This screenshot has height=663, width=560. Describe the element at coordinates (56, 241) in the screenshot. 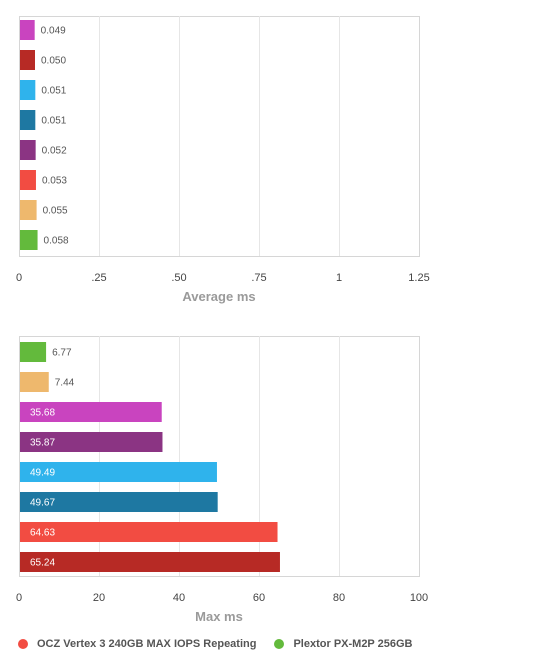

I see `bar-value-label: 0.058` at that location.